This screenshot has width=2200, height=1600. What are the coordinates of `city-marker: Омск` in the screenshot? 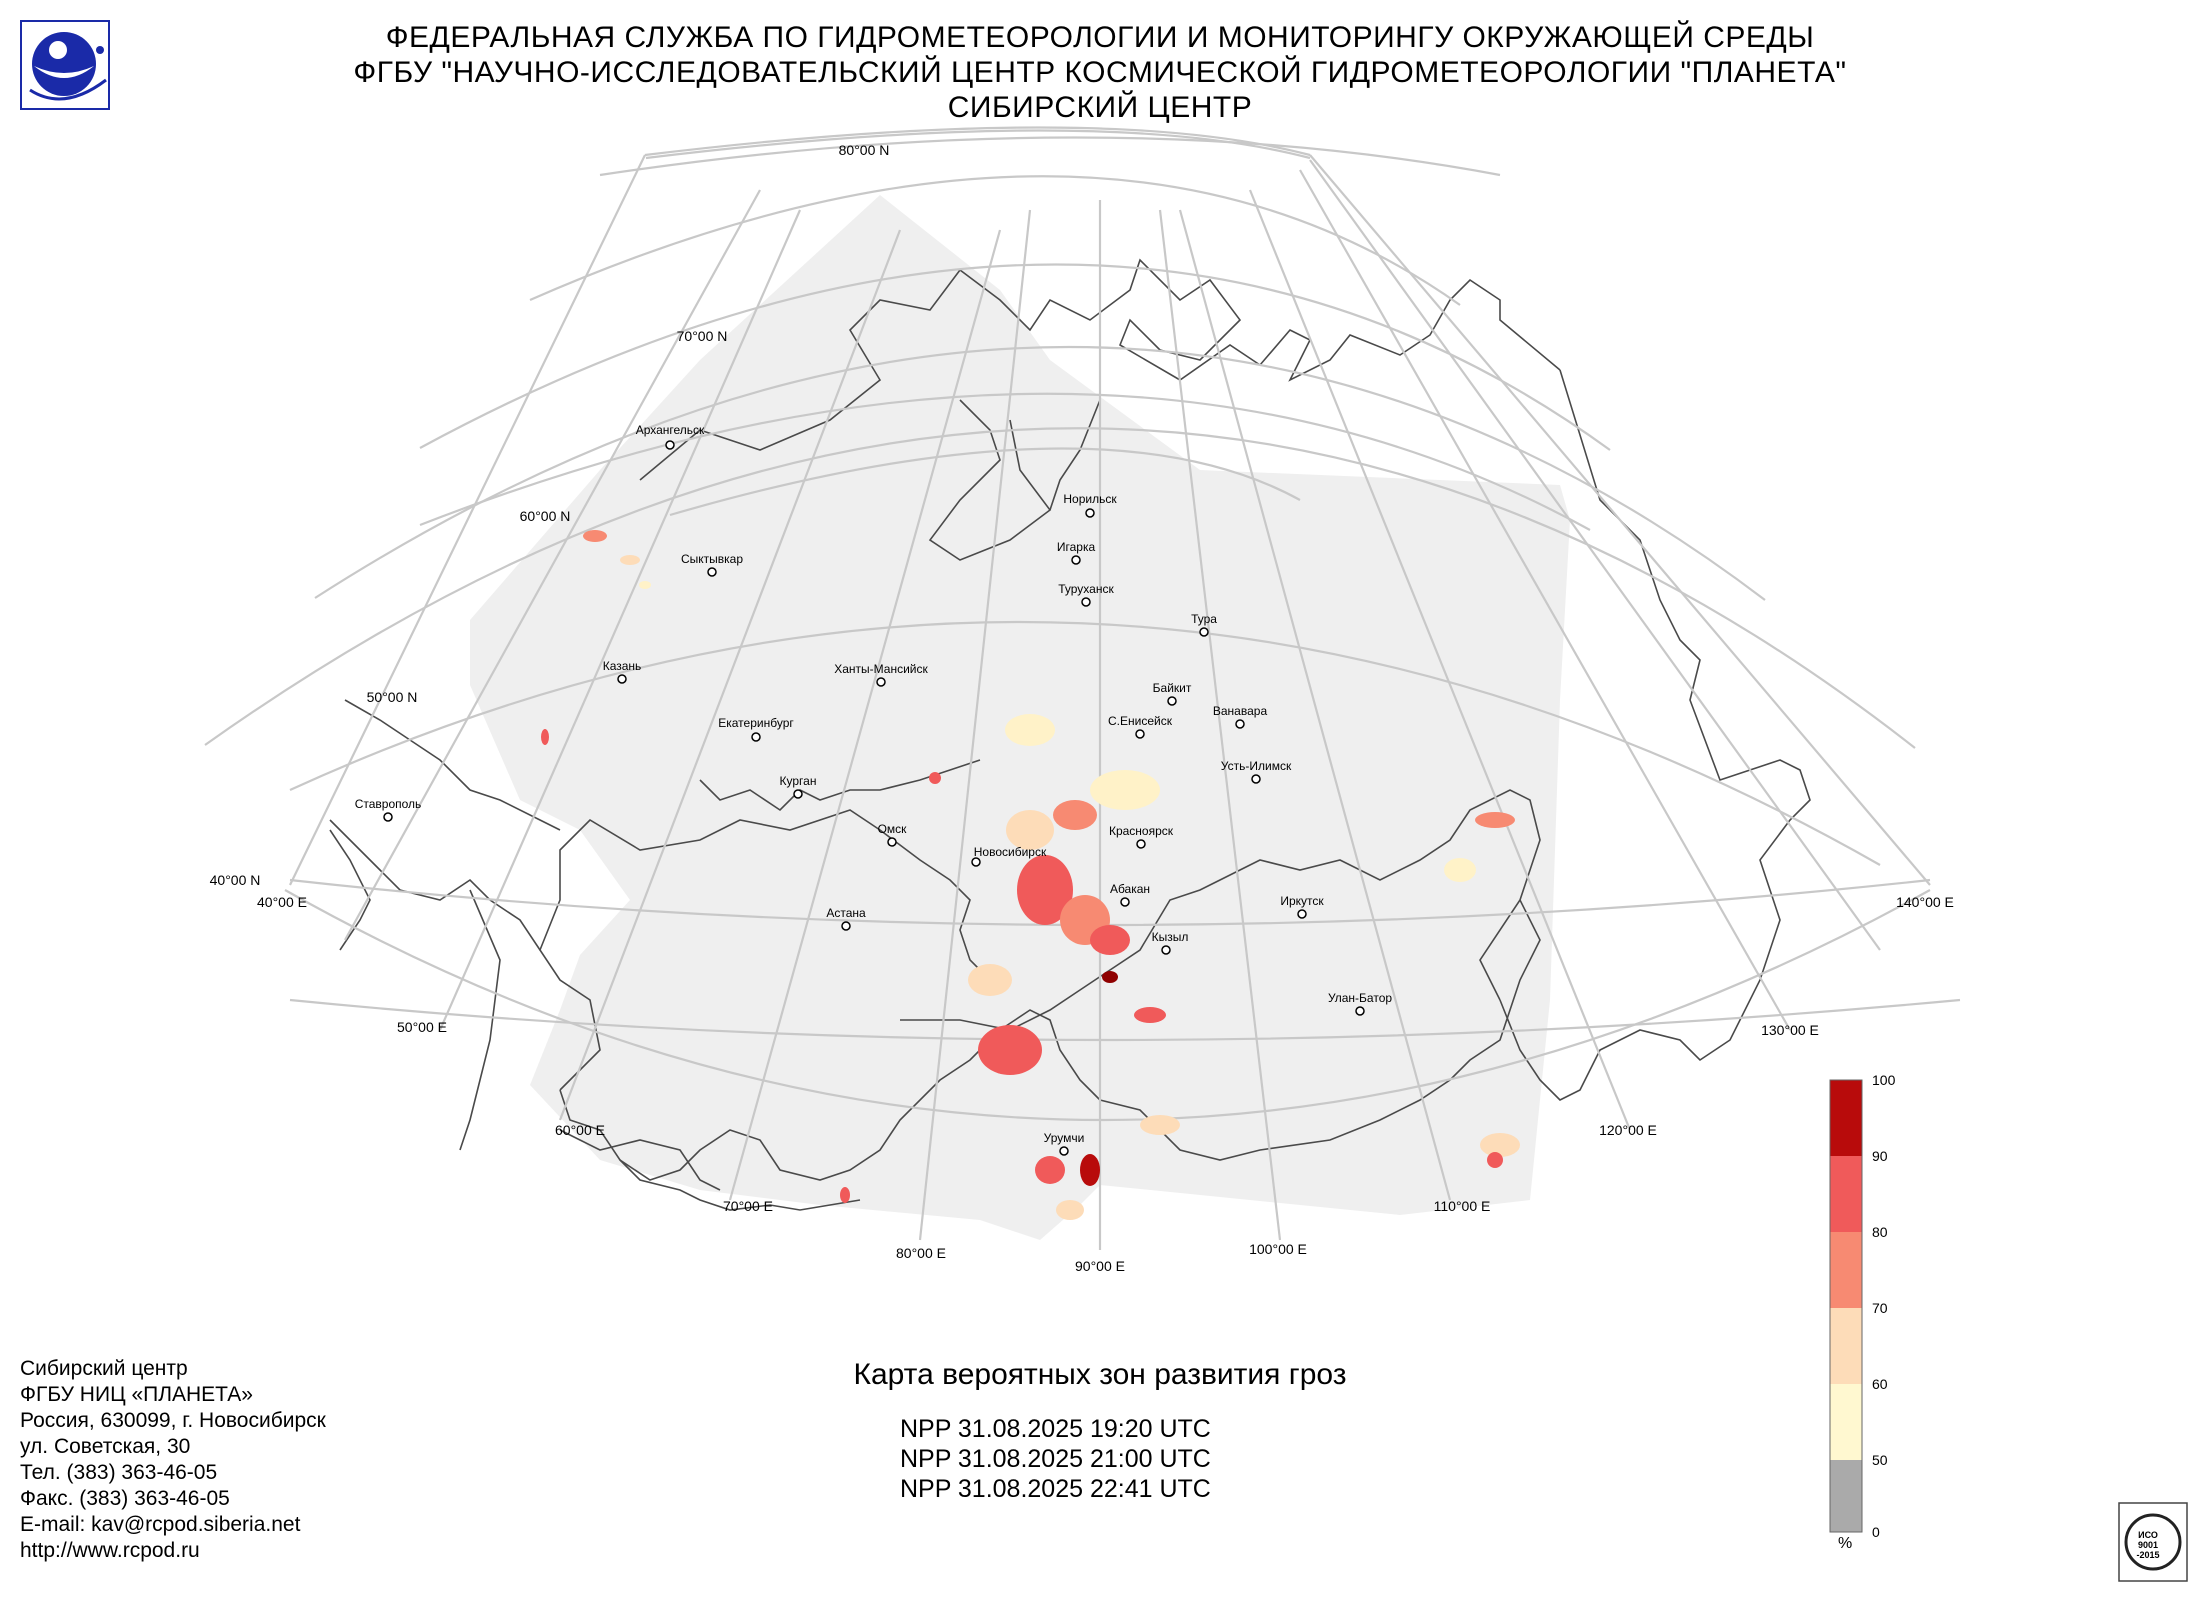 It's located at (893, 834).